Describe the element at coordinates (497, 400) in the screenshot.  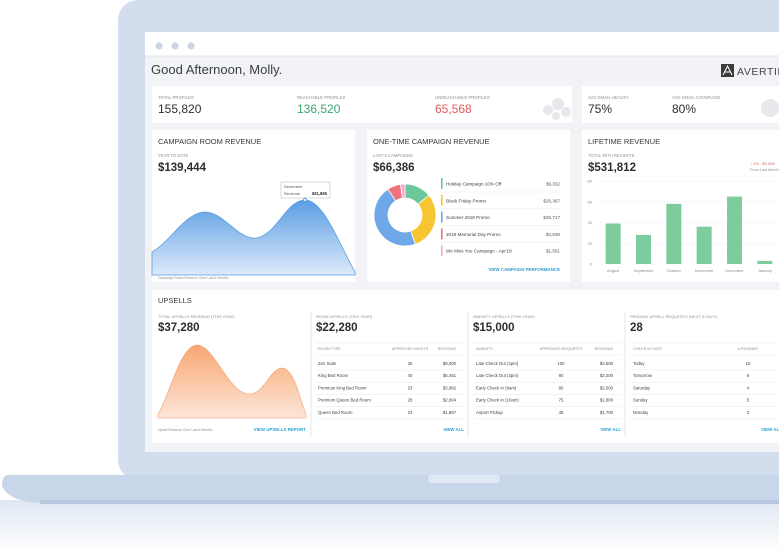
I see `table-cell: Early Check In (10am)` at that location.